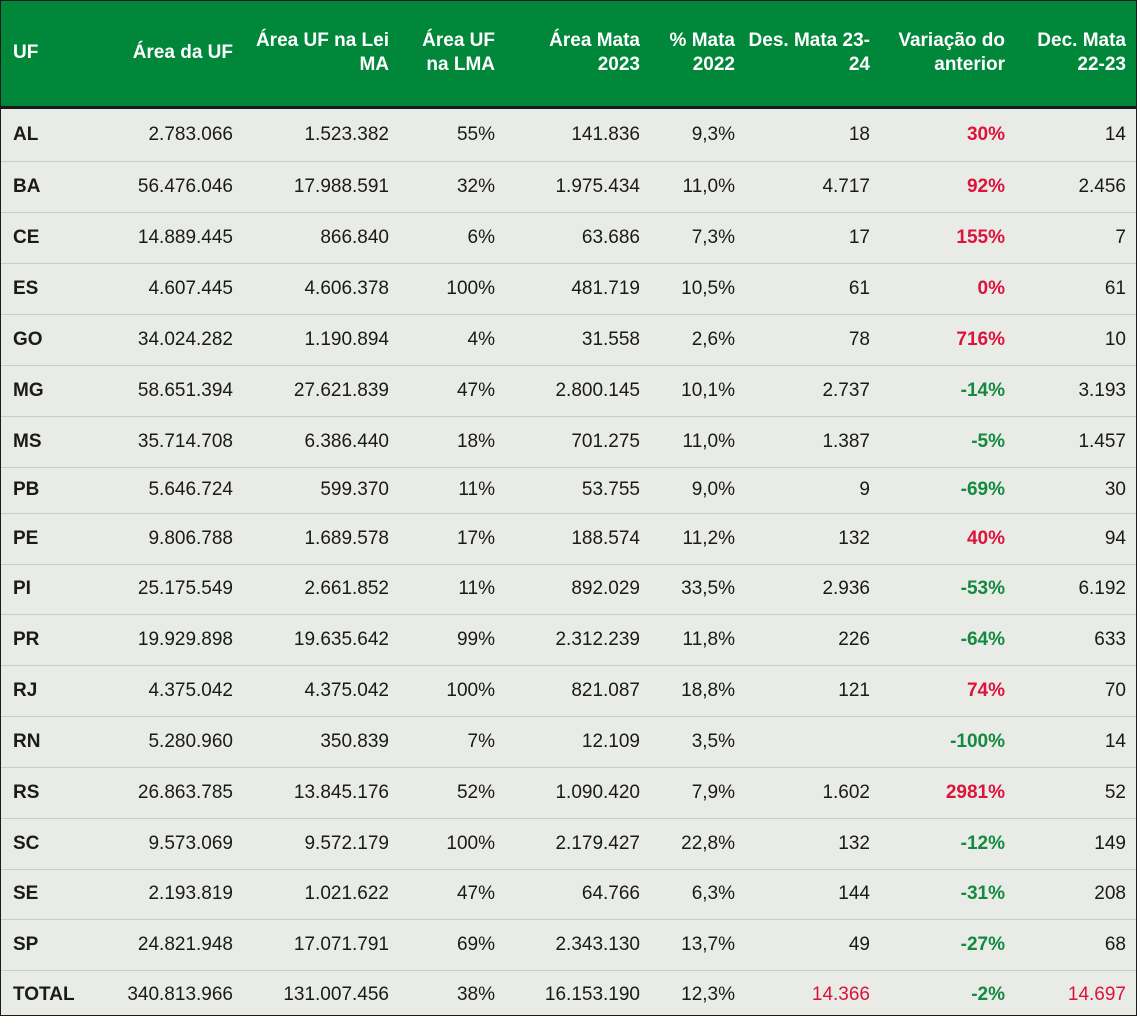 Image resolution: width=1137 pixels, height=1020 pixels. What do you see at coordinates (168, 742) in the screenshot?
I see `cell-area-uf: 5.280.960` at bounding box center [168, 742].